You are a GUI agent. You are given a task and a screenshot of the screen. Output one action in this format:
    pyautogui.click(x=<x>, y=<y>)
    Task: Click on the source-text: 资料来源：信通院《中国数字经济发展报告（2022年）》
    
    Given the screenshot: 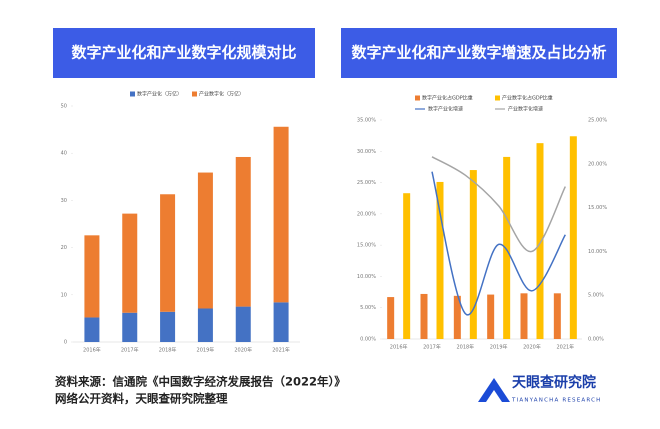 What is the action you would take?
    pyautogui.click(x=200, y=382)
    